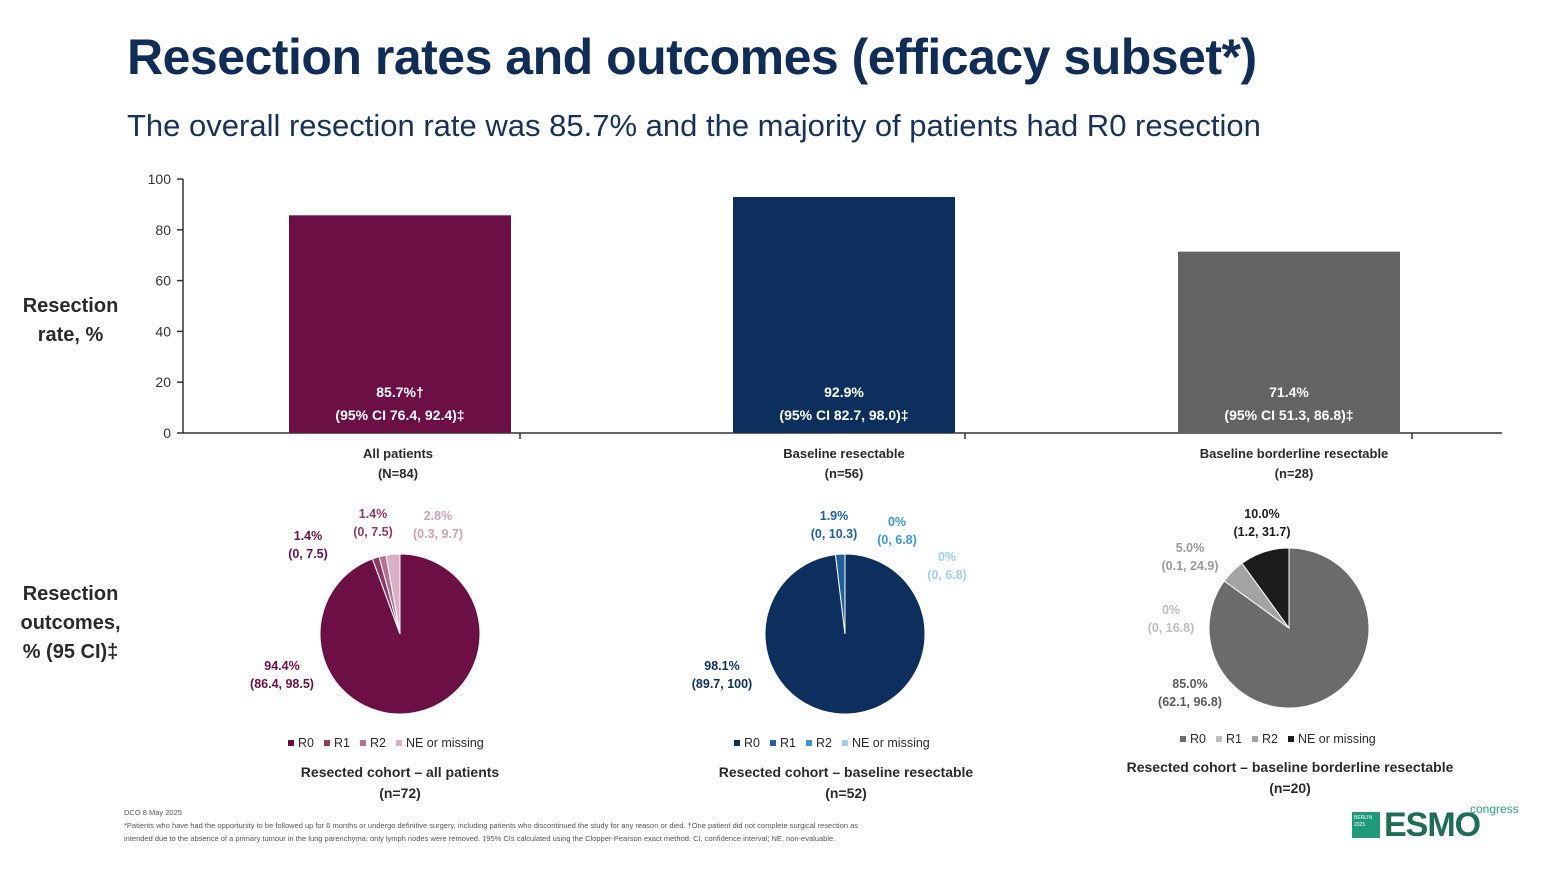  I want to click on pie1-label-ne: 2.8% (0.3, 9.7), so click(438, 525).